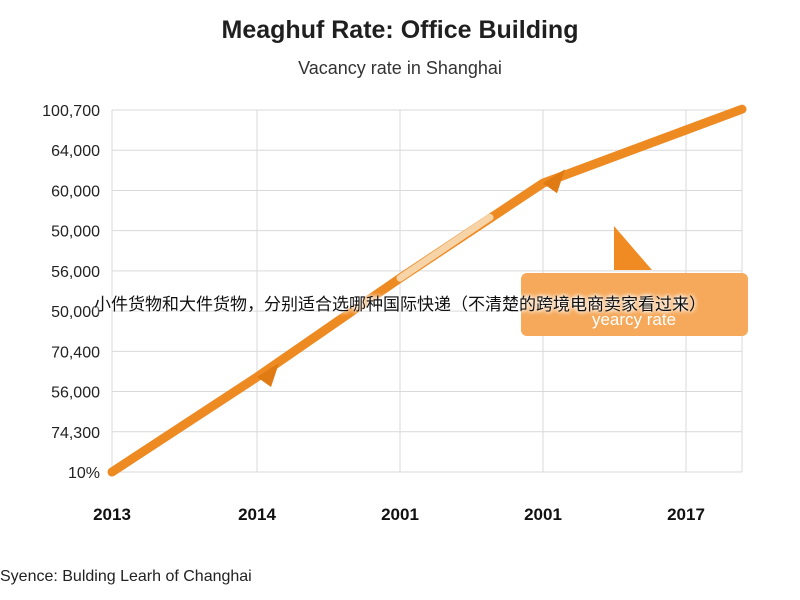 The width and height of the screenshot is (800, 600). What do you see at coordinates (75, 191) in the screenshot?
I see `y-tick-label: 60,000` at bounding box center [75, 191].